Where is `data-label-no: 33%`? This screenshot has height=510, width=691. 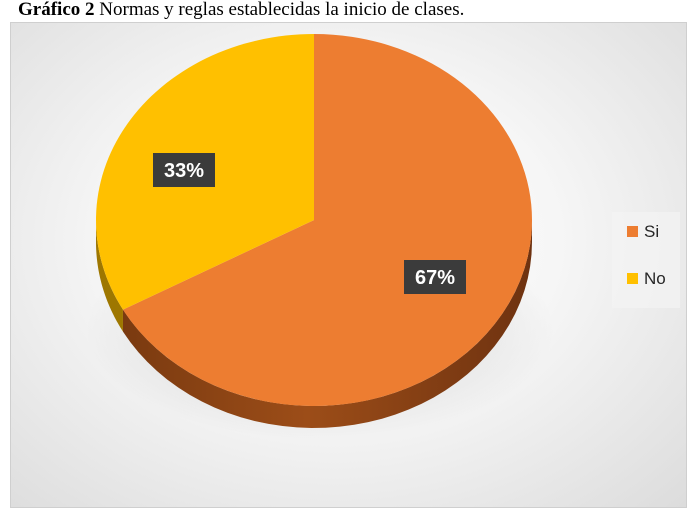 data-label-no: 33% is located at coordinates (184, 171).